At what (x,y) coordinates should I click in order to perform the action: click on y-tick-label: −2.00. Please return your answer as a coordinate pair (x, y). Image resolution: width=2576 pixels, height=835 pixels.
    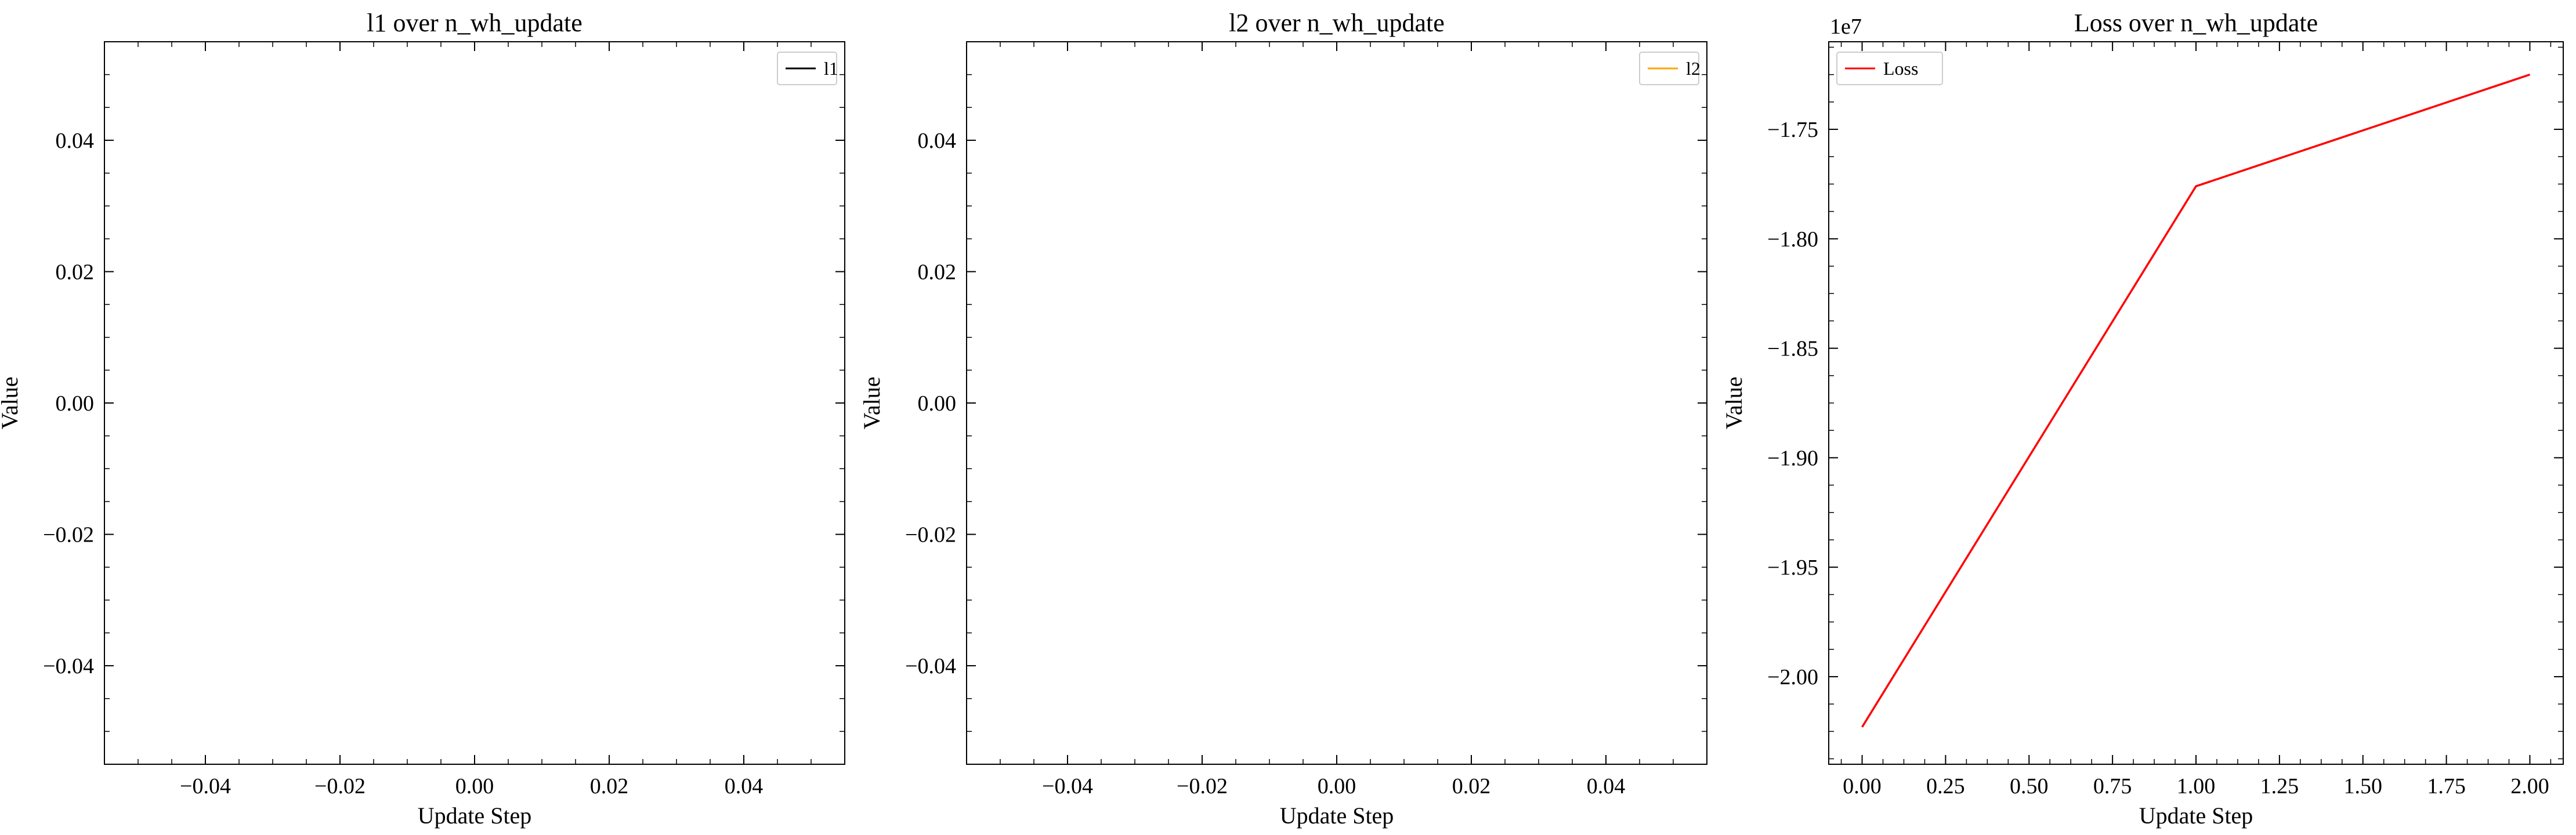
    Looking at the image, I should click on (1792, 677).